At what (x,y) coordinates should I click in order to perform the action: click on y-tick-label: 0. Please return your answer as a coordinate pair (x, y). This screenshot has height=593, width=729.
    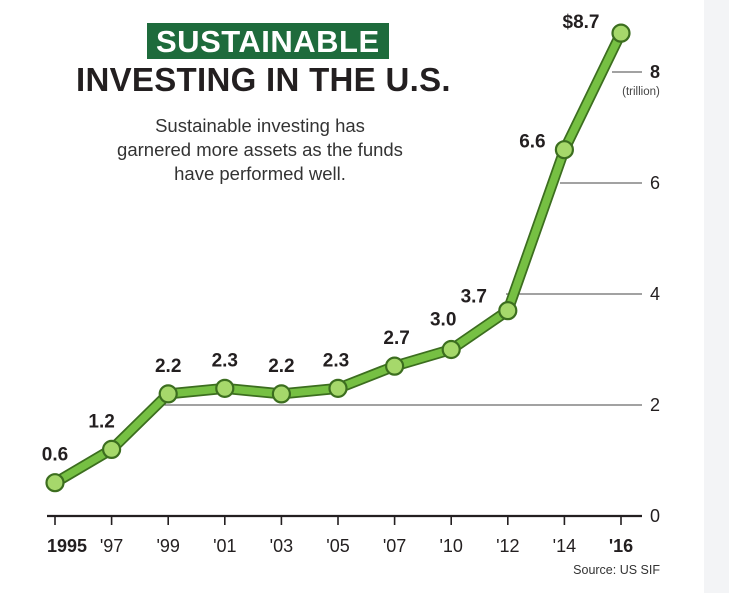
    Looking at the image, I should click on (655, 516).